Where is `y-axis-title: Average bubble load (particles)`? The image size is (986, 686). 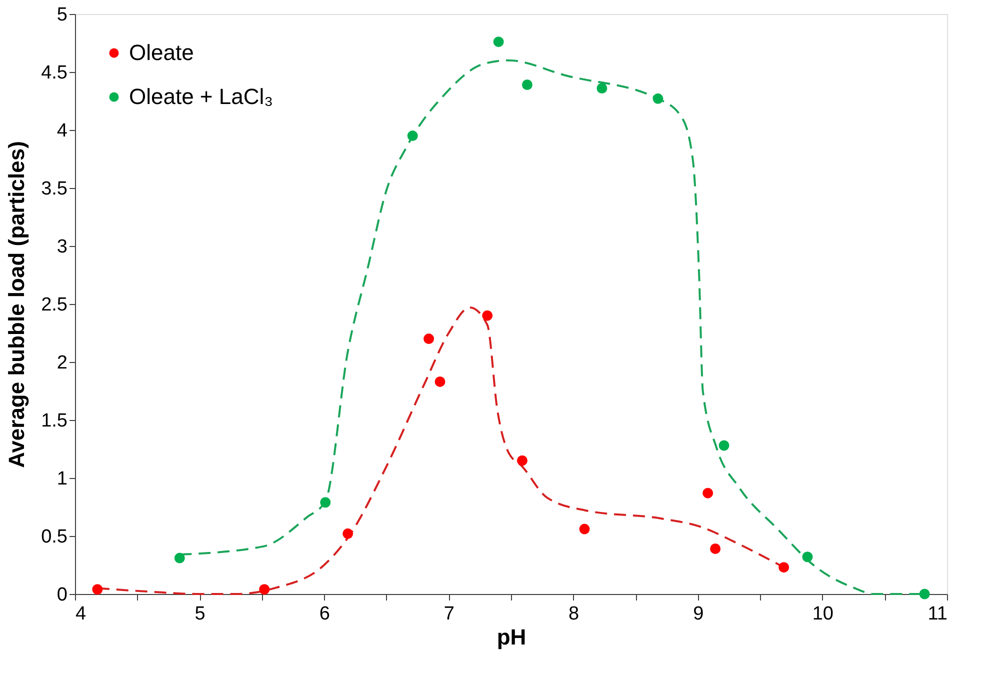
y-axis-title: Average bubble load (particles) is located at coordinates (17, 304).